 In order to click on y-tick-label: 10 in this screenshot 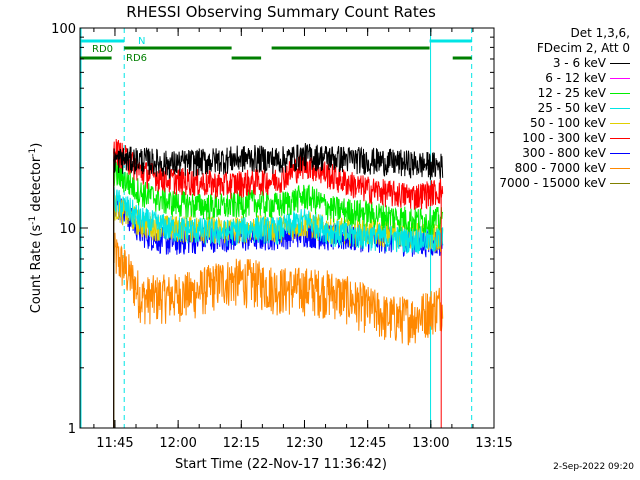, I will do `click(67, 229)`.